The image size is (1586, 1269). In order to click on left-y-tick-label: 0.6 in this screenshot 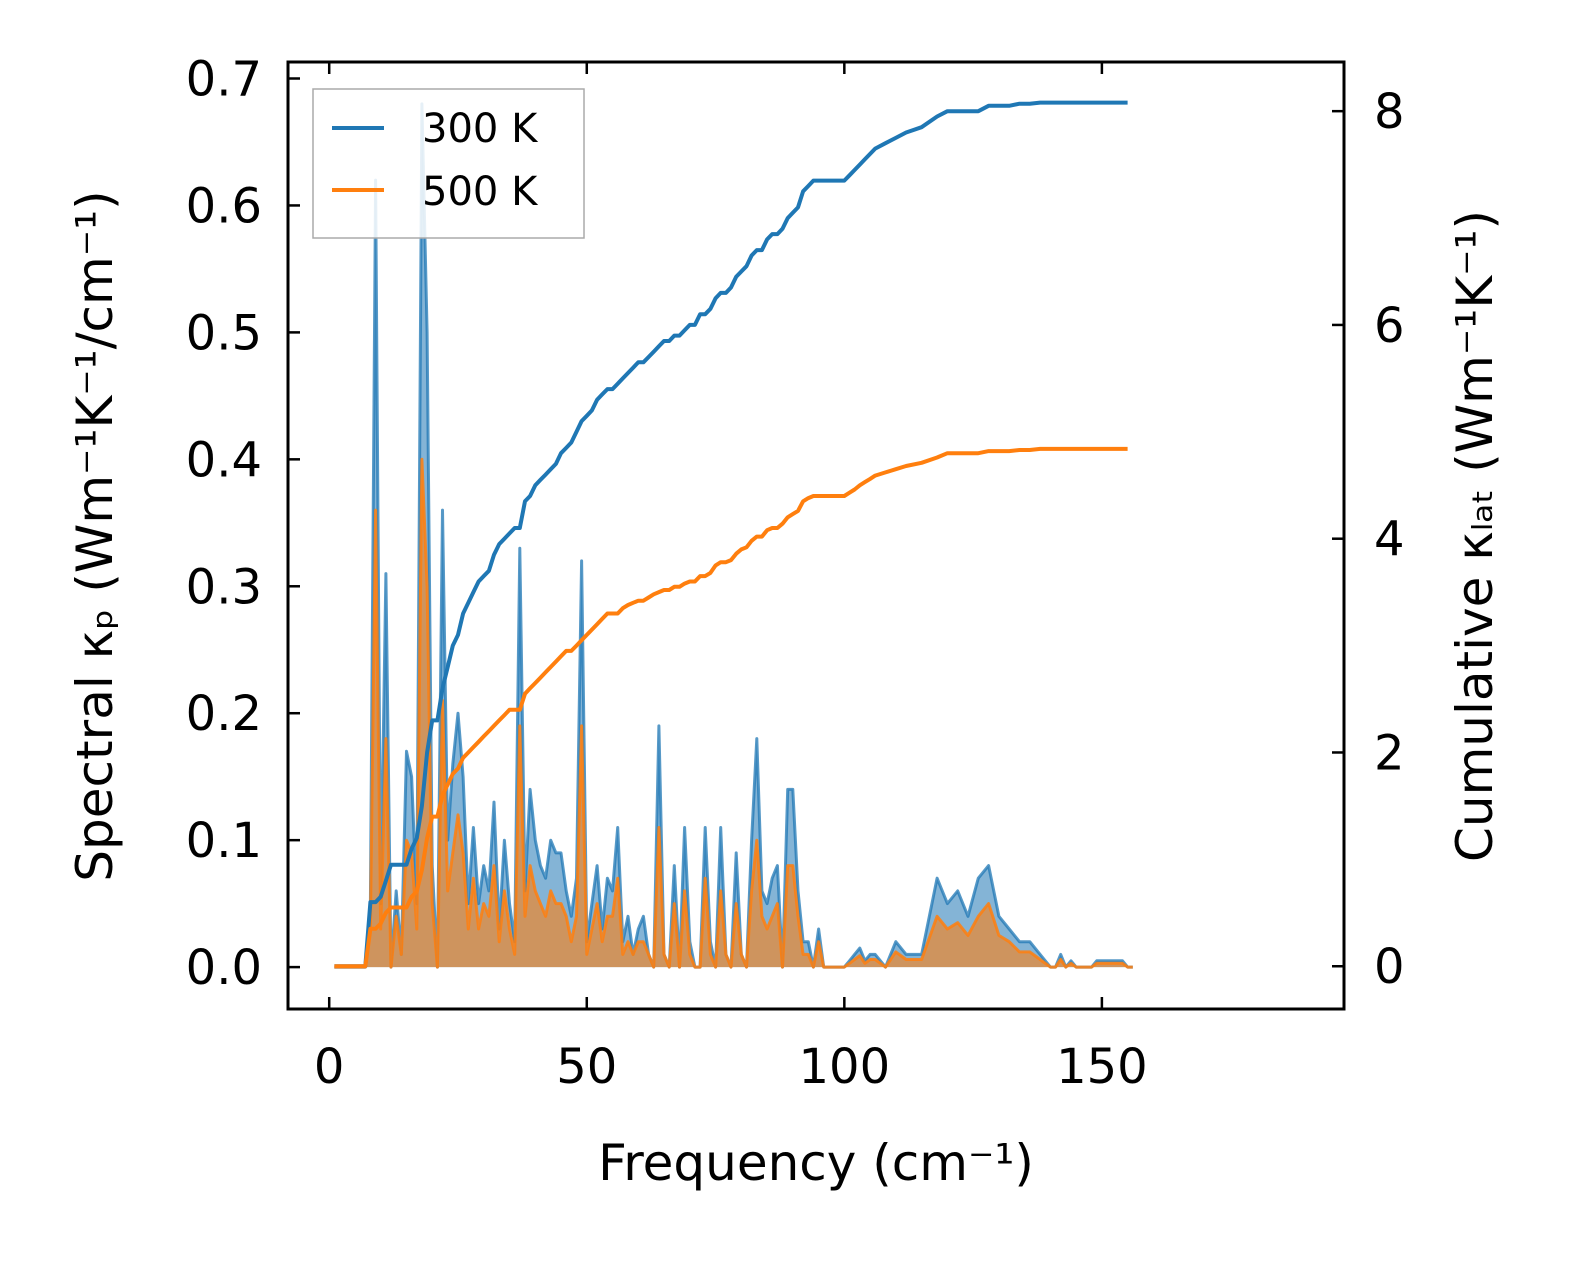, I will do `click(224, 206)`.